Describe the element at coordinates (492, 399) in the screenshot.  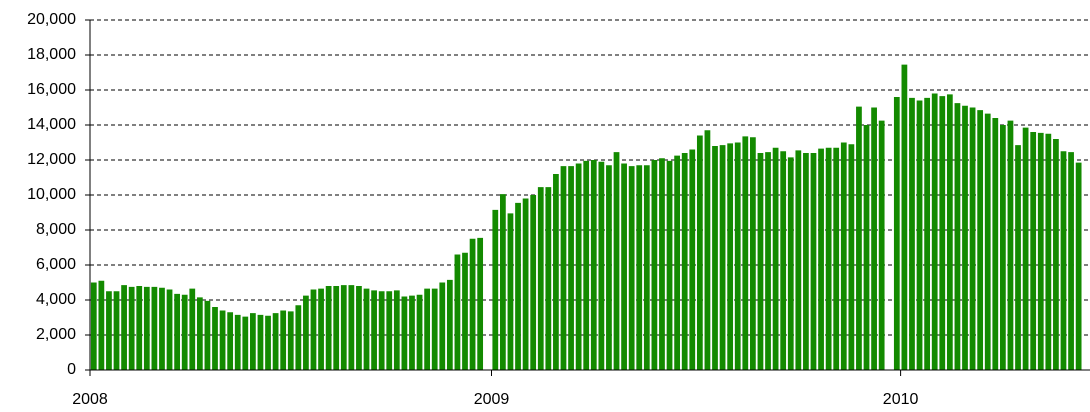
I see `x-tick-label: 2009` at that location.